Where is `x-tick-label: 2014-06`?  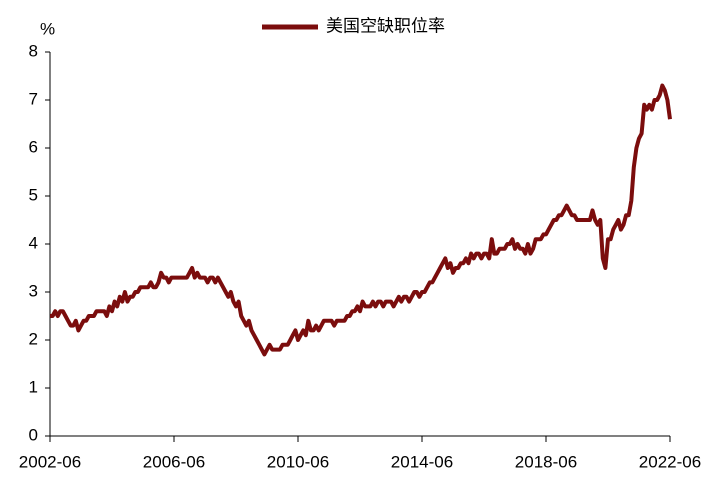 x-tick-label: 2014-06 is located at coordinates (422, 461).